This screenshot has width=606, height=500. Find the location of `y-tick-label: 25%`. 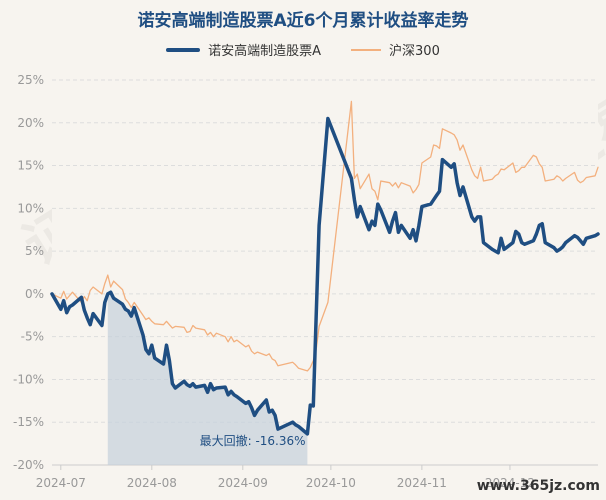

y-tick-label: 25% is located at coordinates (30, 80).